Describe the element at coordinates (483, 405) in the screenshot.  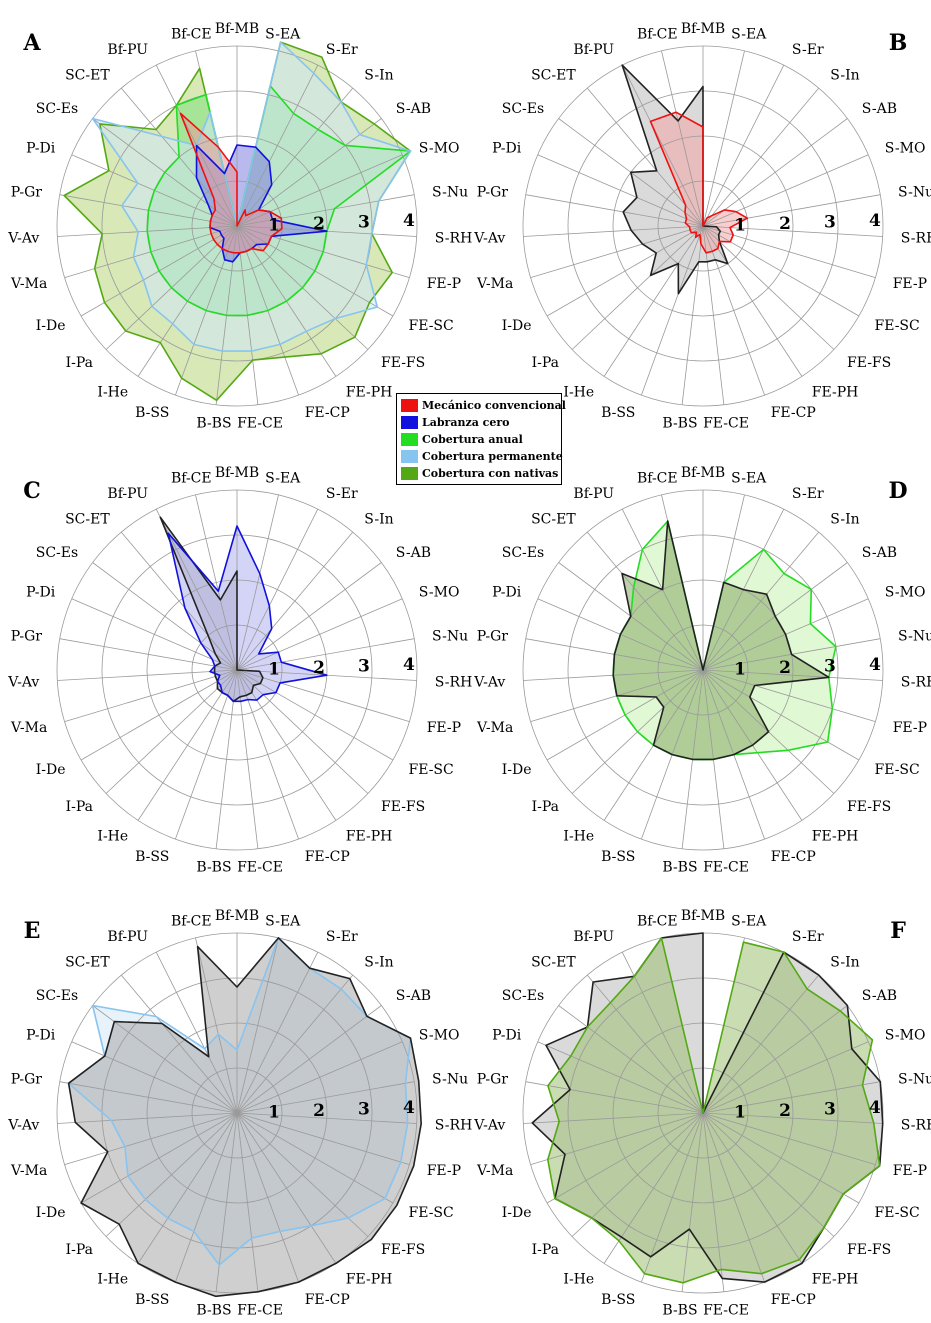
I see `legend-item: Mecánico convencional` at that location.